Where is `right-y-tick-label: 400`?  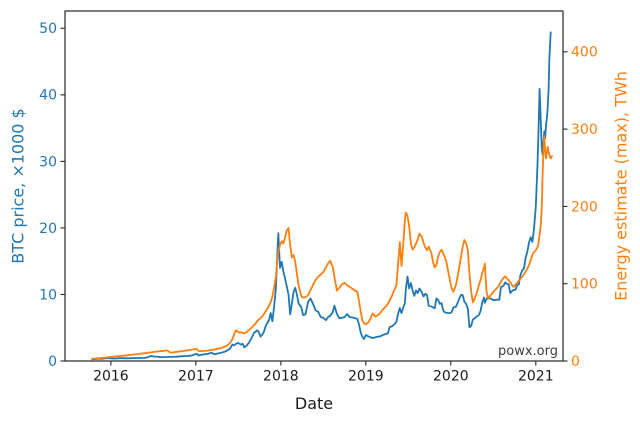
right-y-tick-label: 400 is located at coordinates (584, 53).